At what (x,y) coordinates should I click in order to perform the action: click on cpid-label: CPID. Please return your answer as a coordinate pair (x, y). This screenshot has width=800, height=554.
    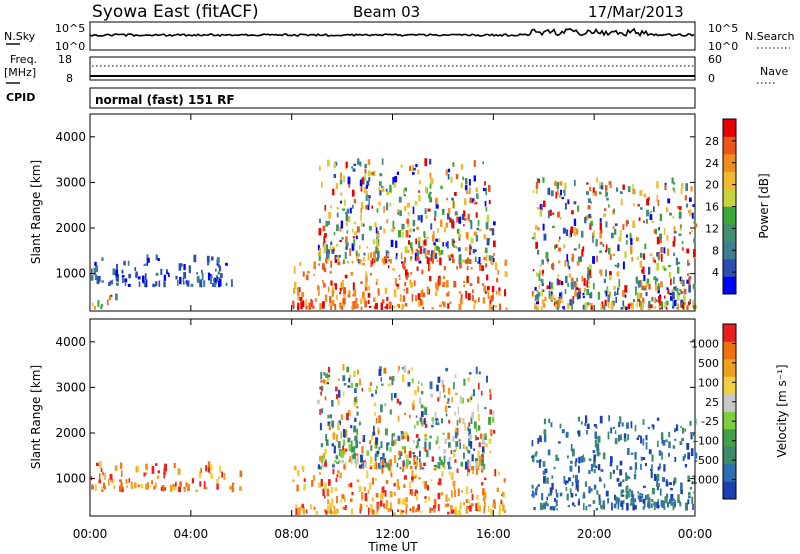
    Looking at the image, I should click on (20, 97).